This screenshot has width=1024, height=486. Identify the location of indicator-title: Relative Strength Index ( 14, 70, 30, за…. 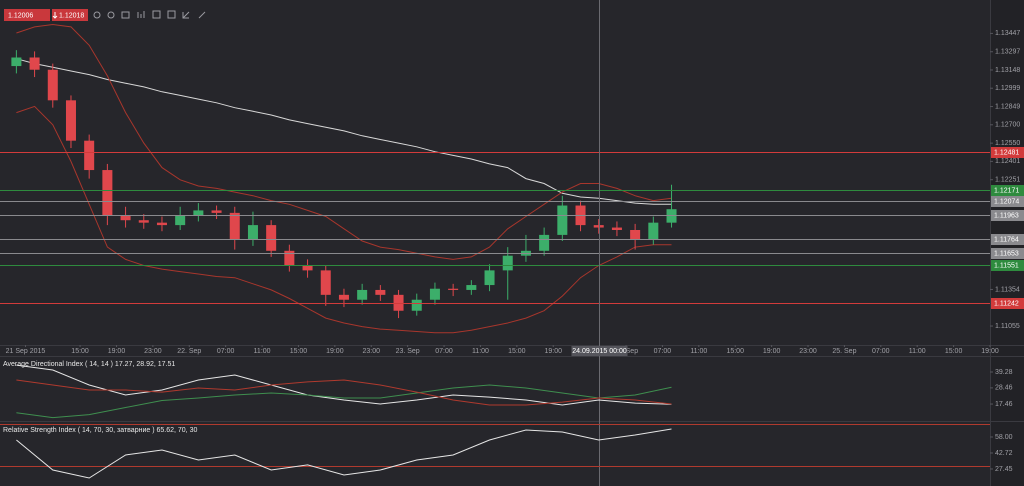
(100, 430).